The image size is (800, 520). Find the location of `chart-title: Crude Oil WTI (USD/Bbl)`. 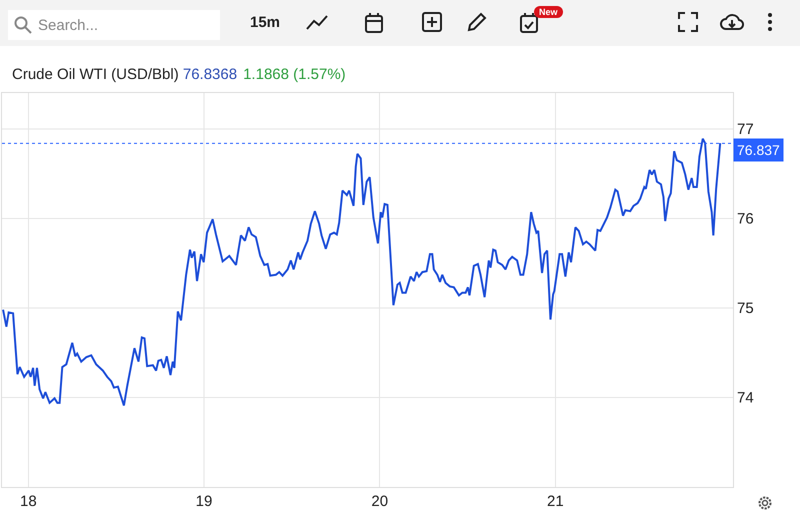

chart-title: Crude Oil WTI (USD/Bbl) is located at coordinates (95, 74).